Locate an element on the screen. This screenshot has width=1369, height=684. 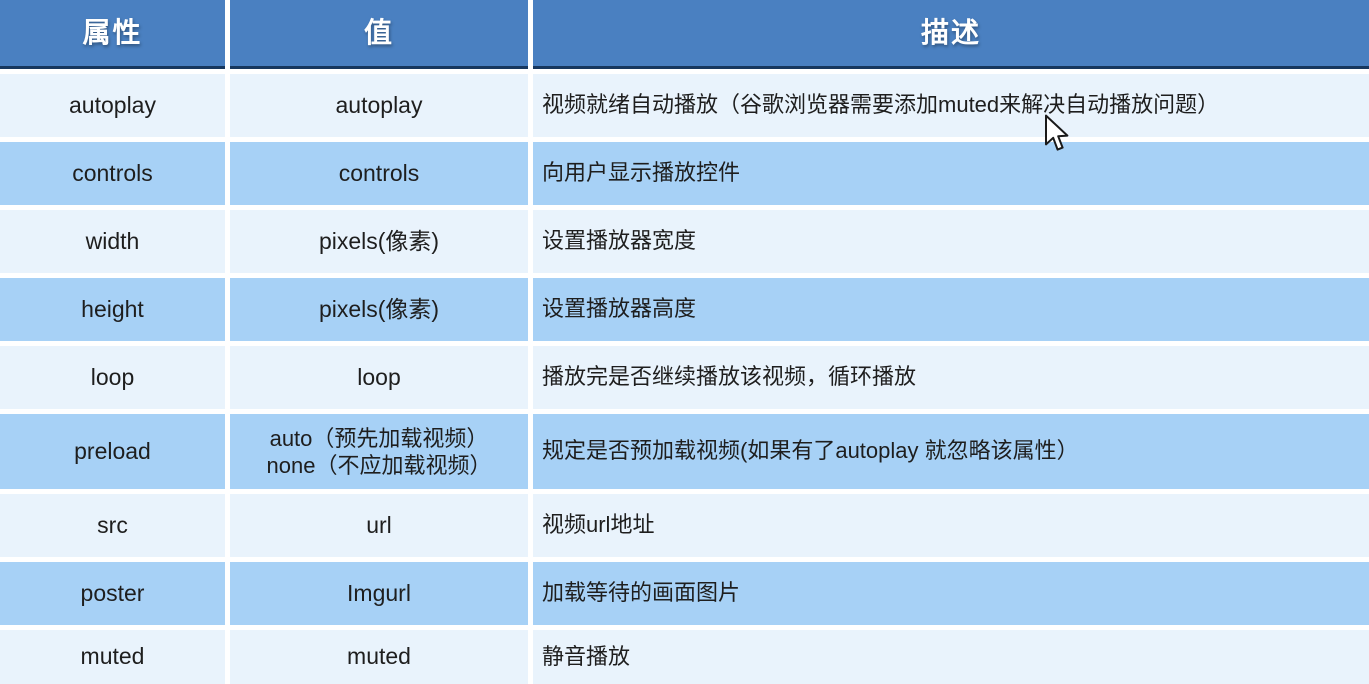
row-muted-value: muted is located at coordinates (379, 657).